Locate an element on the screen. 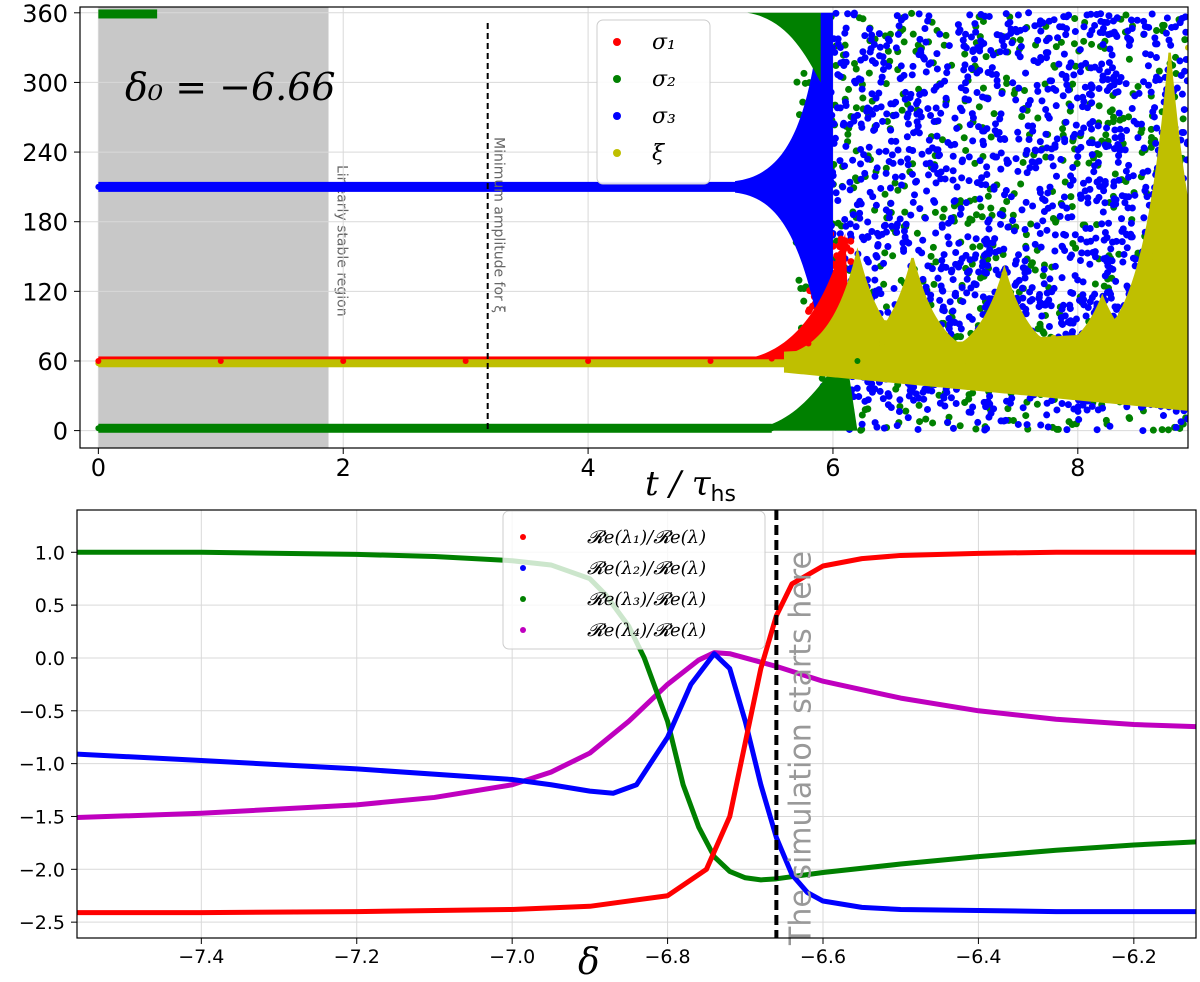 The width and height of the screenshot is (1200, 982). legend-marker is located at coordinates (523, 537).